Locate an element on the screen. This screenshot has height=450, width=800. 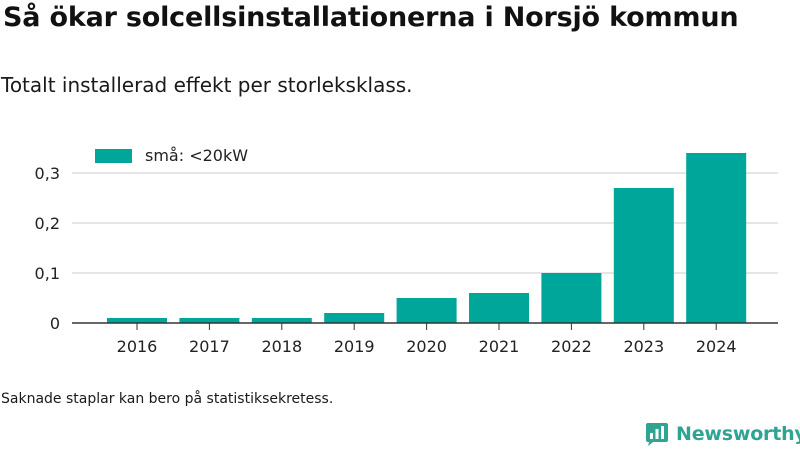
legend-swatch is located at coordinates (113, 156).